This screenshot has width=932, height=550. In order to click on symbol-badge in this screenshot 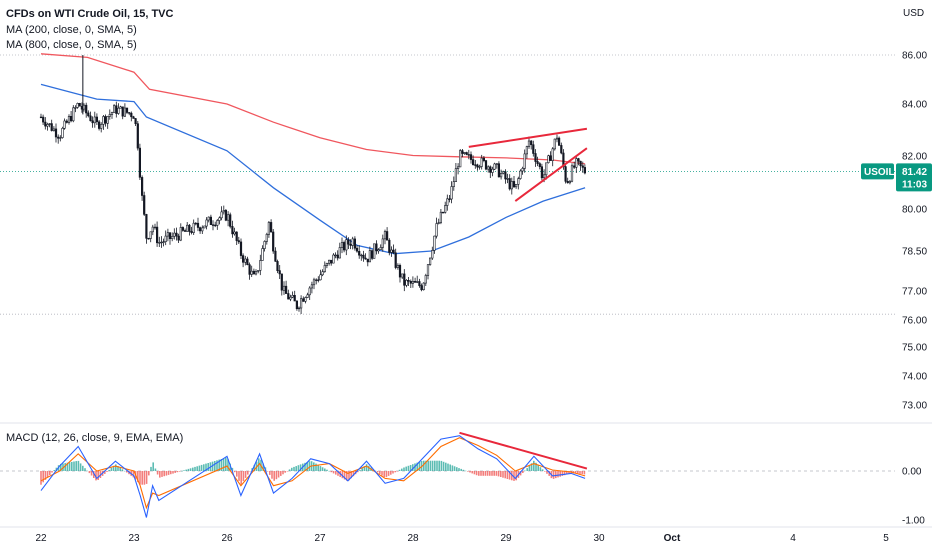, I will do `click(877, 171)`.